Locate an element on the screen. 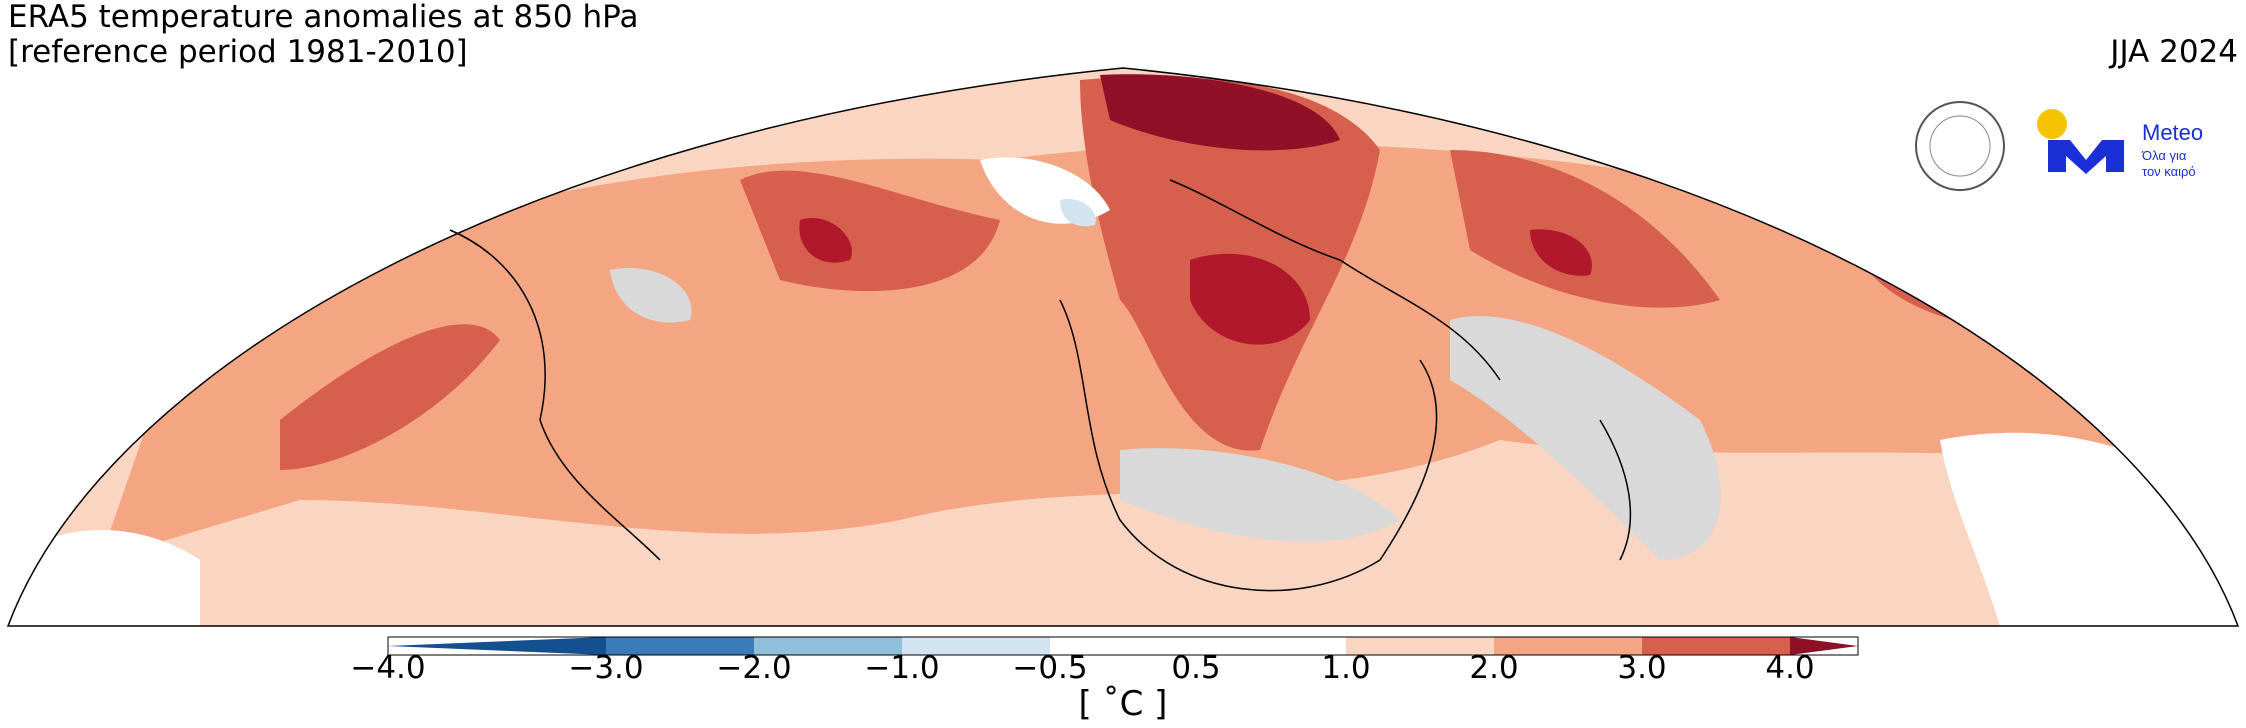  meteo-name: Meteo is located at coordinates (2172, 132).